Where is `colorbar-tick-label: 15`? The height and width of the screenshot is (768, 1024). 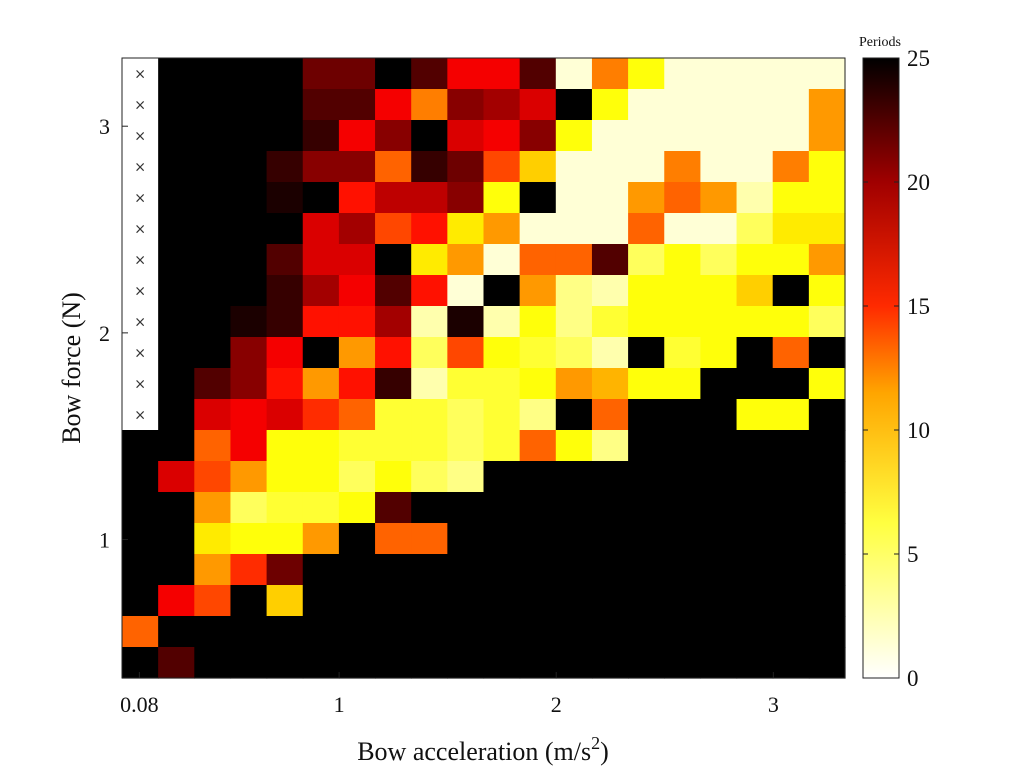
colorbar-tick-label: 15 is located at coordinates (918, 306).